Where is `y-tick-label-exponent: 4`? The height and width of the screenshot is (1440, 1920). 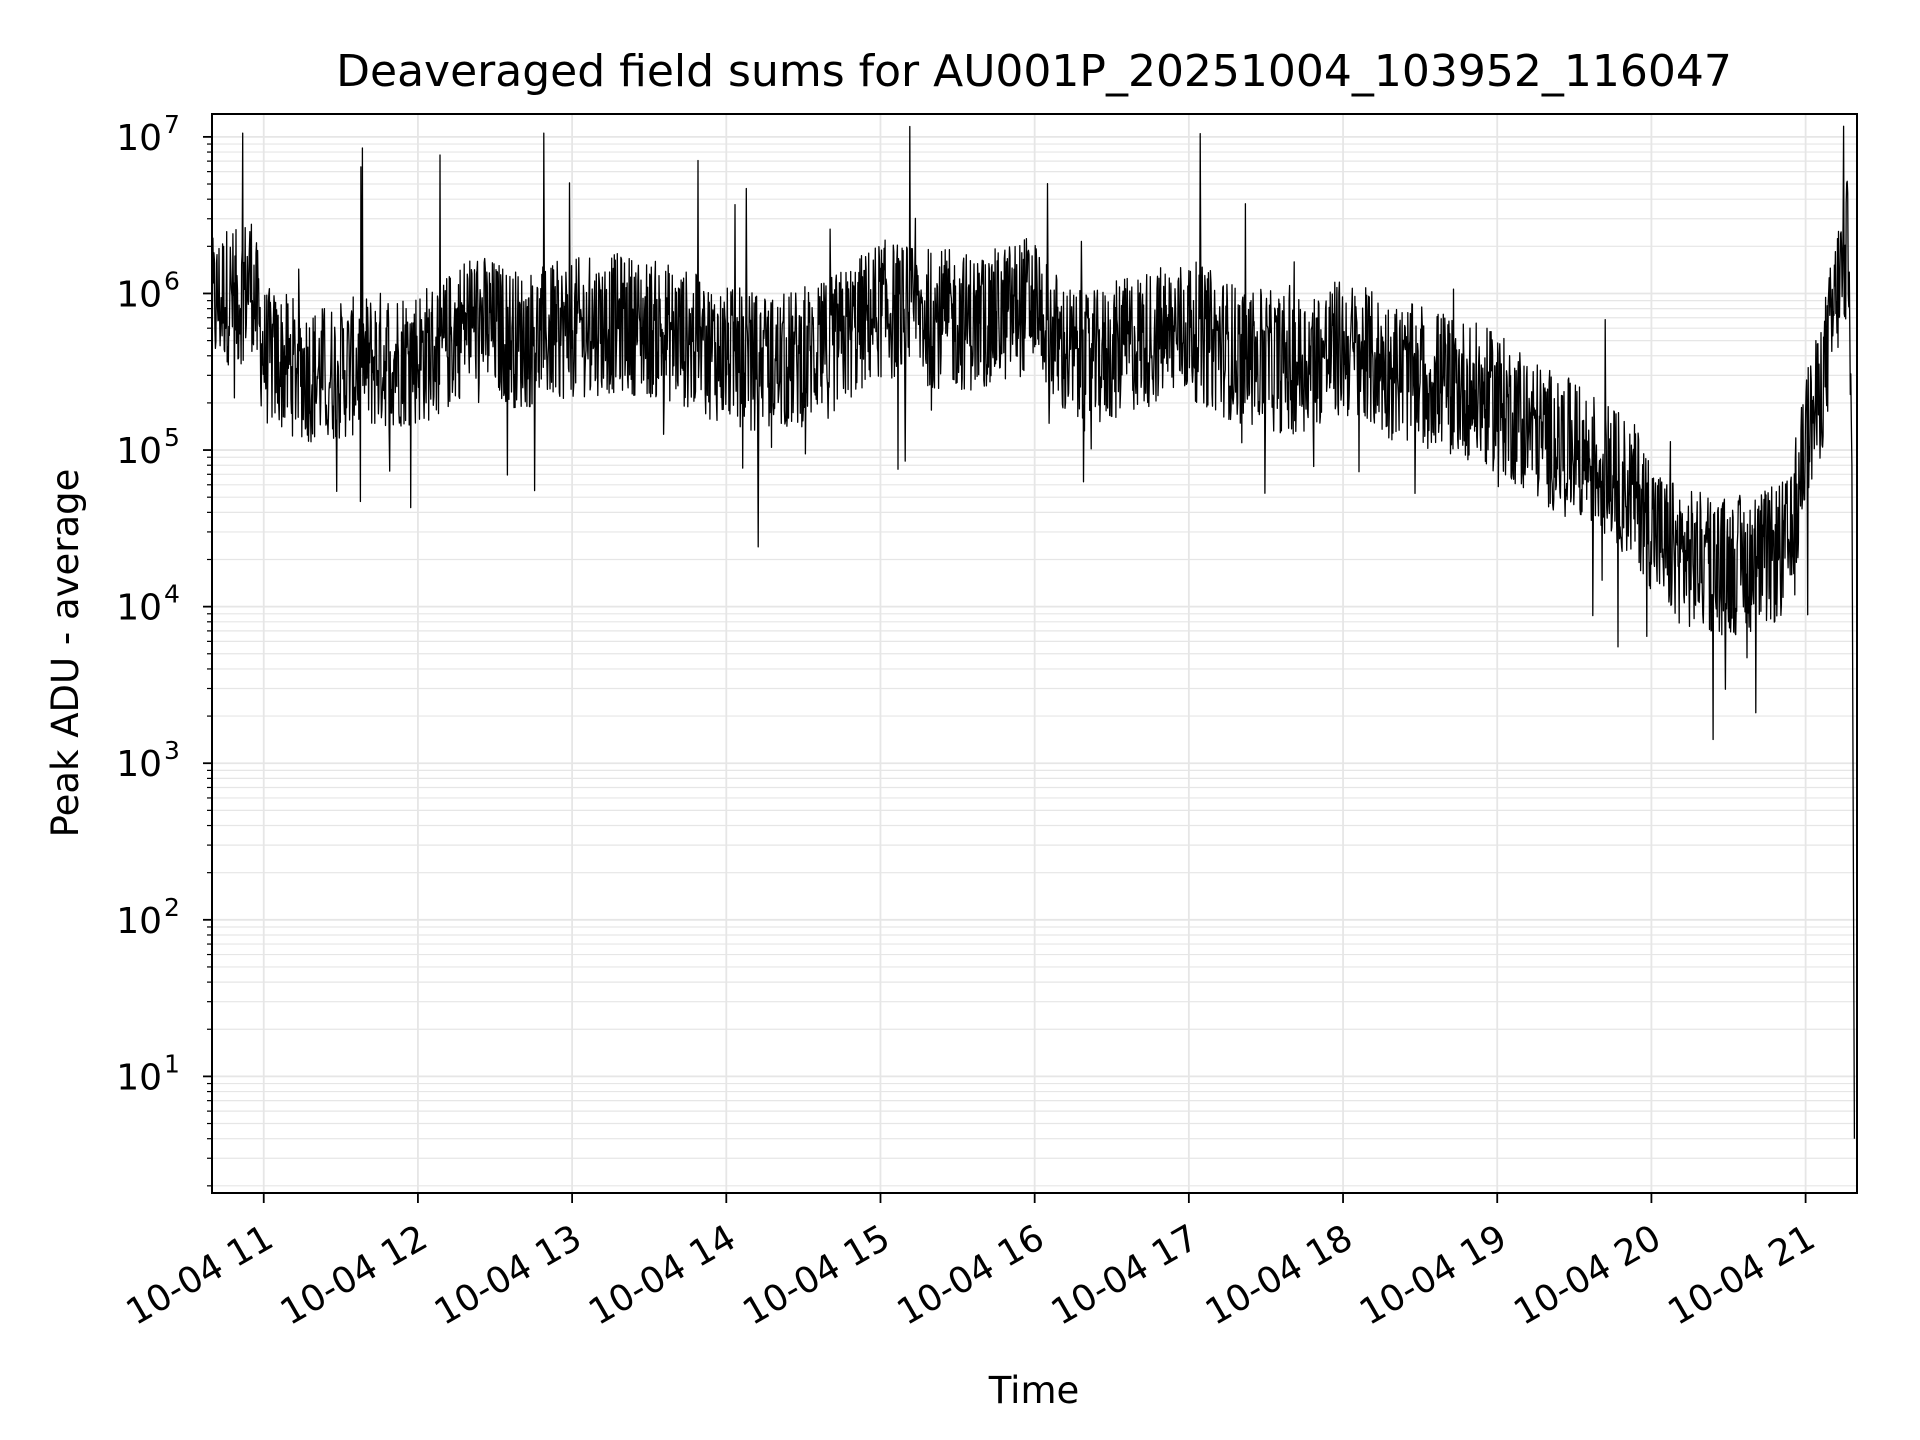 y-tick-label-exponent: 4 is located at coordinates (172, 594).